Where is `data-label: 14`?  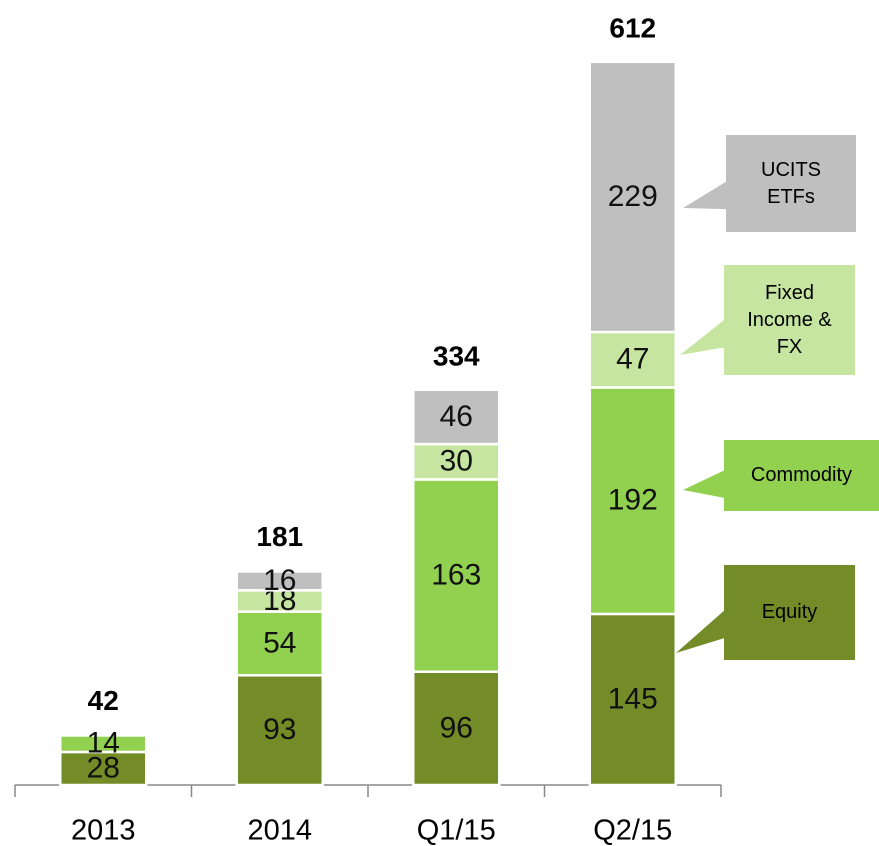
data-label: 14 is located at coordinates (103, 743).